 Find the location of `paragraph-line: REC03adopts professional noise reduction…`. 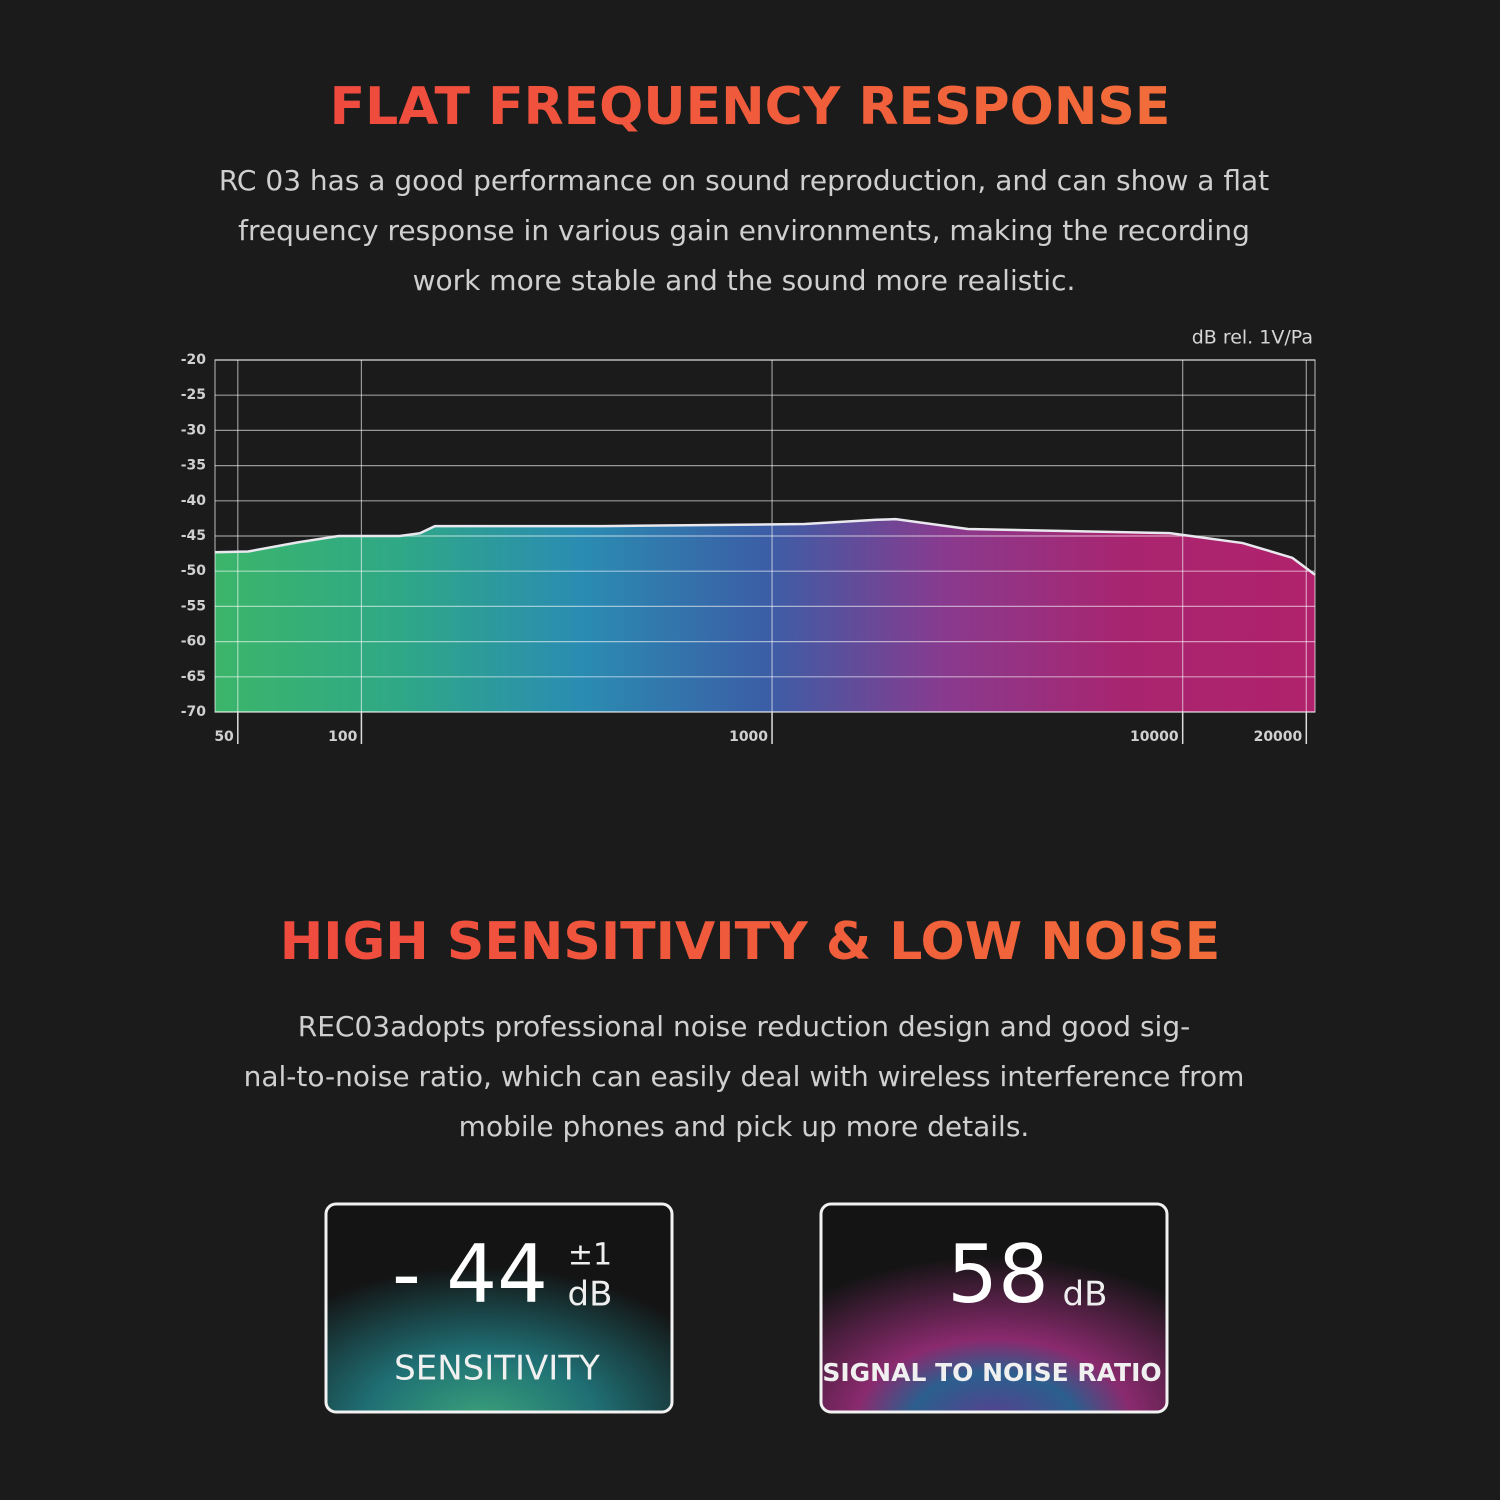

paragraph-line: REC03adopts professional noise reduction… is located at coordinates (744, 1026).